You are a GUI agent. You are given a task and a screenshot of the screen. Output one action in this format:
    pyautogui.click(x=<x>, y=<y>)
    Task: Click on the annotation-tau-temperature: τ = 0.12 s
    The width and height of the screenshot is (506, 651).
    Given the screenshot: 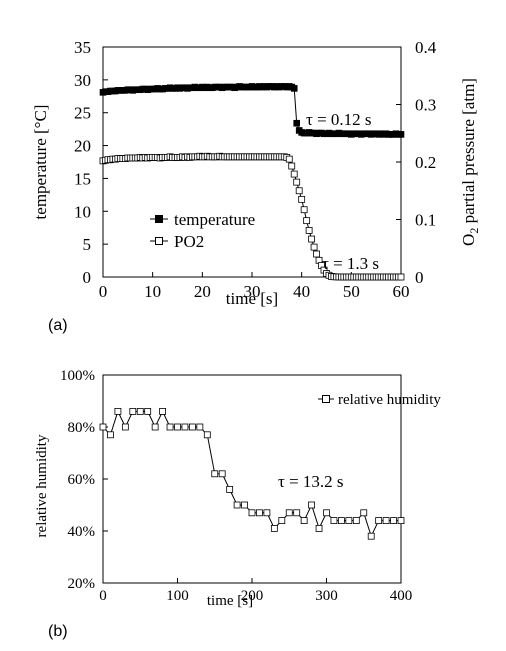 What is the action you would take?
    pyautogui.click(x=339, y=119)
    